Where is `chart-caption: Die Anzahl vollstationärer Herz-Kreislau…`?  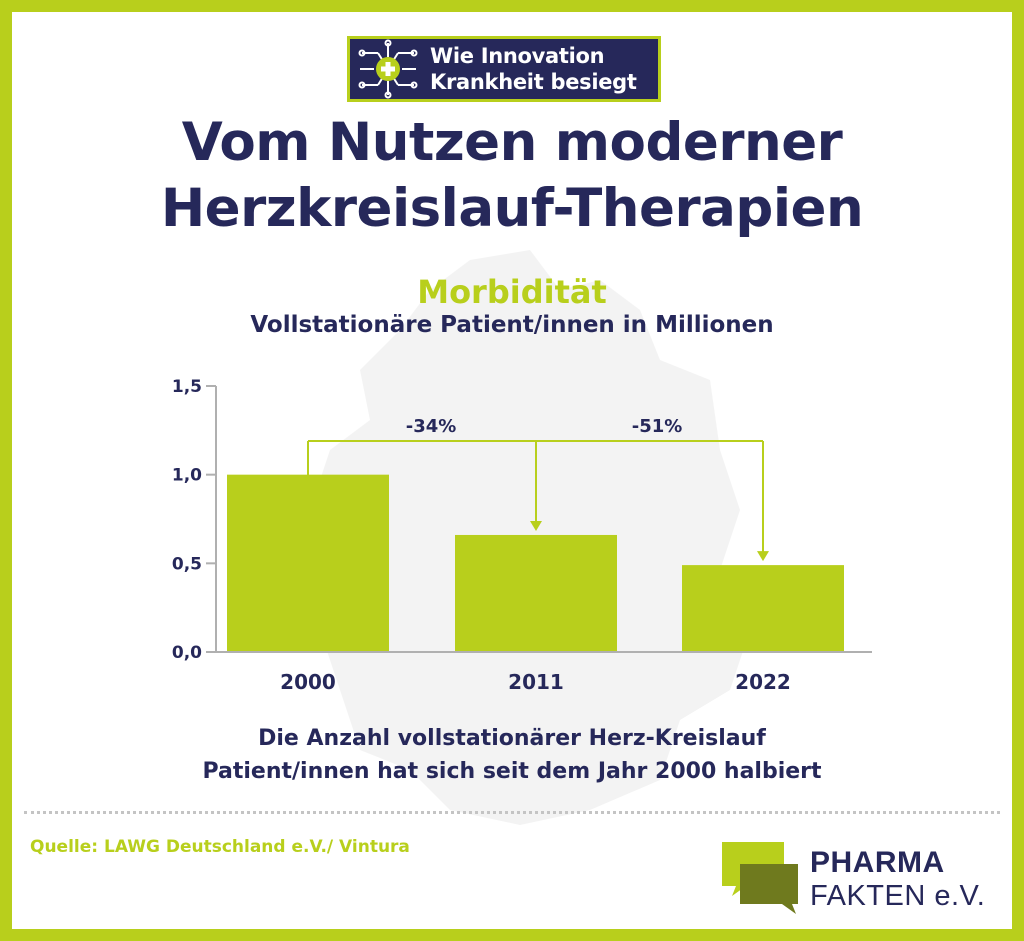
chart-caption: Die Anzahl vollstationärer Herz-Kreislau… is located at coordinates (512, 755).